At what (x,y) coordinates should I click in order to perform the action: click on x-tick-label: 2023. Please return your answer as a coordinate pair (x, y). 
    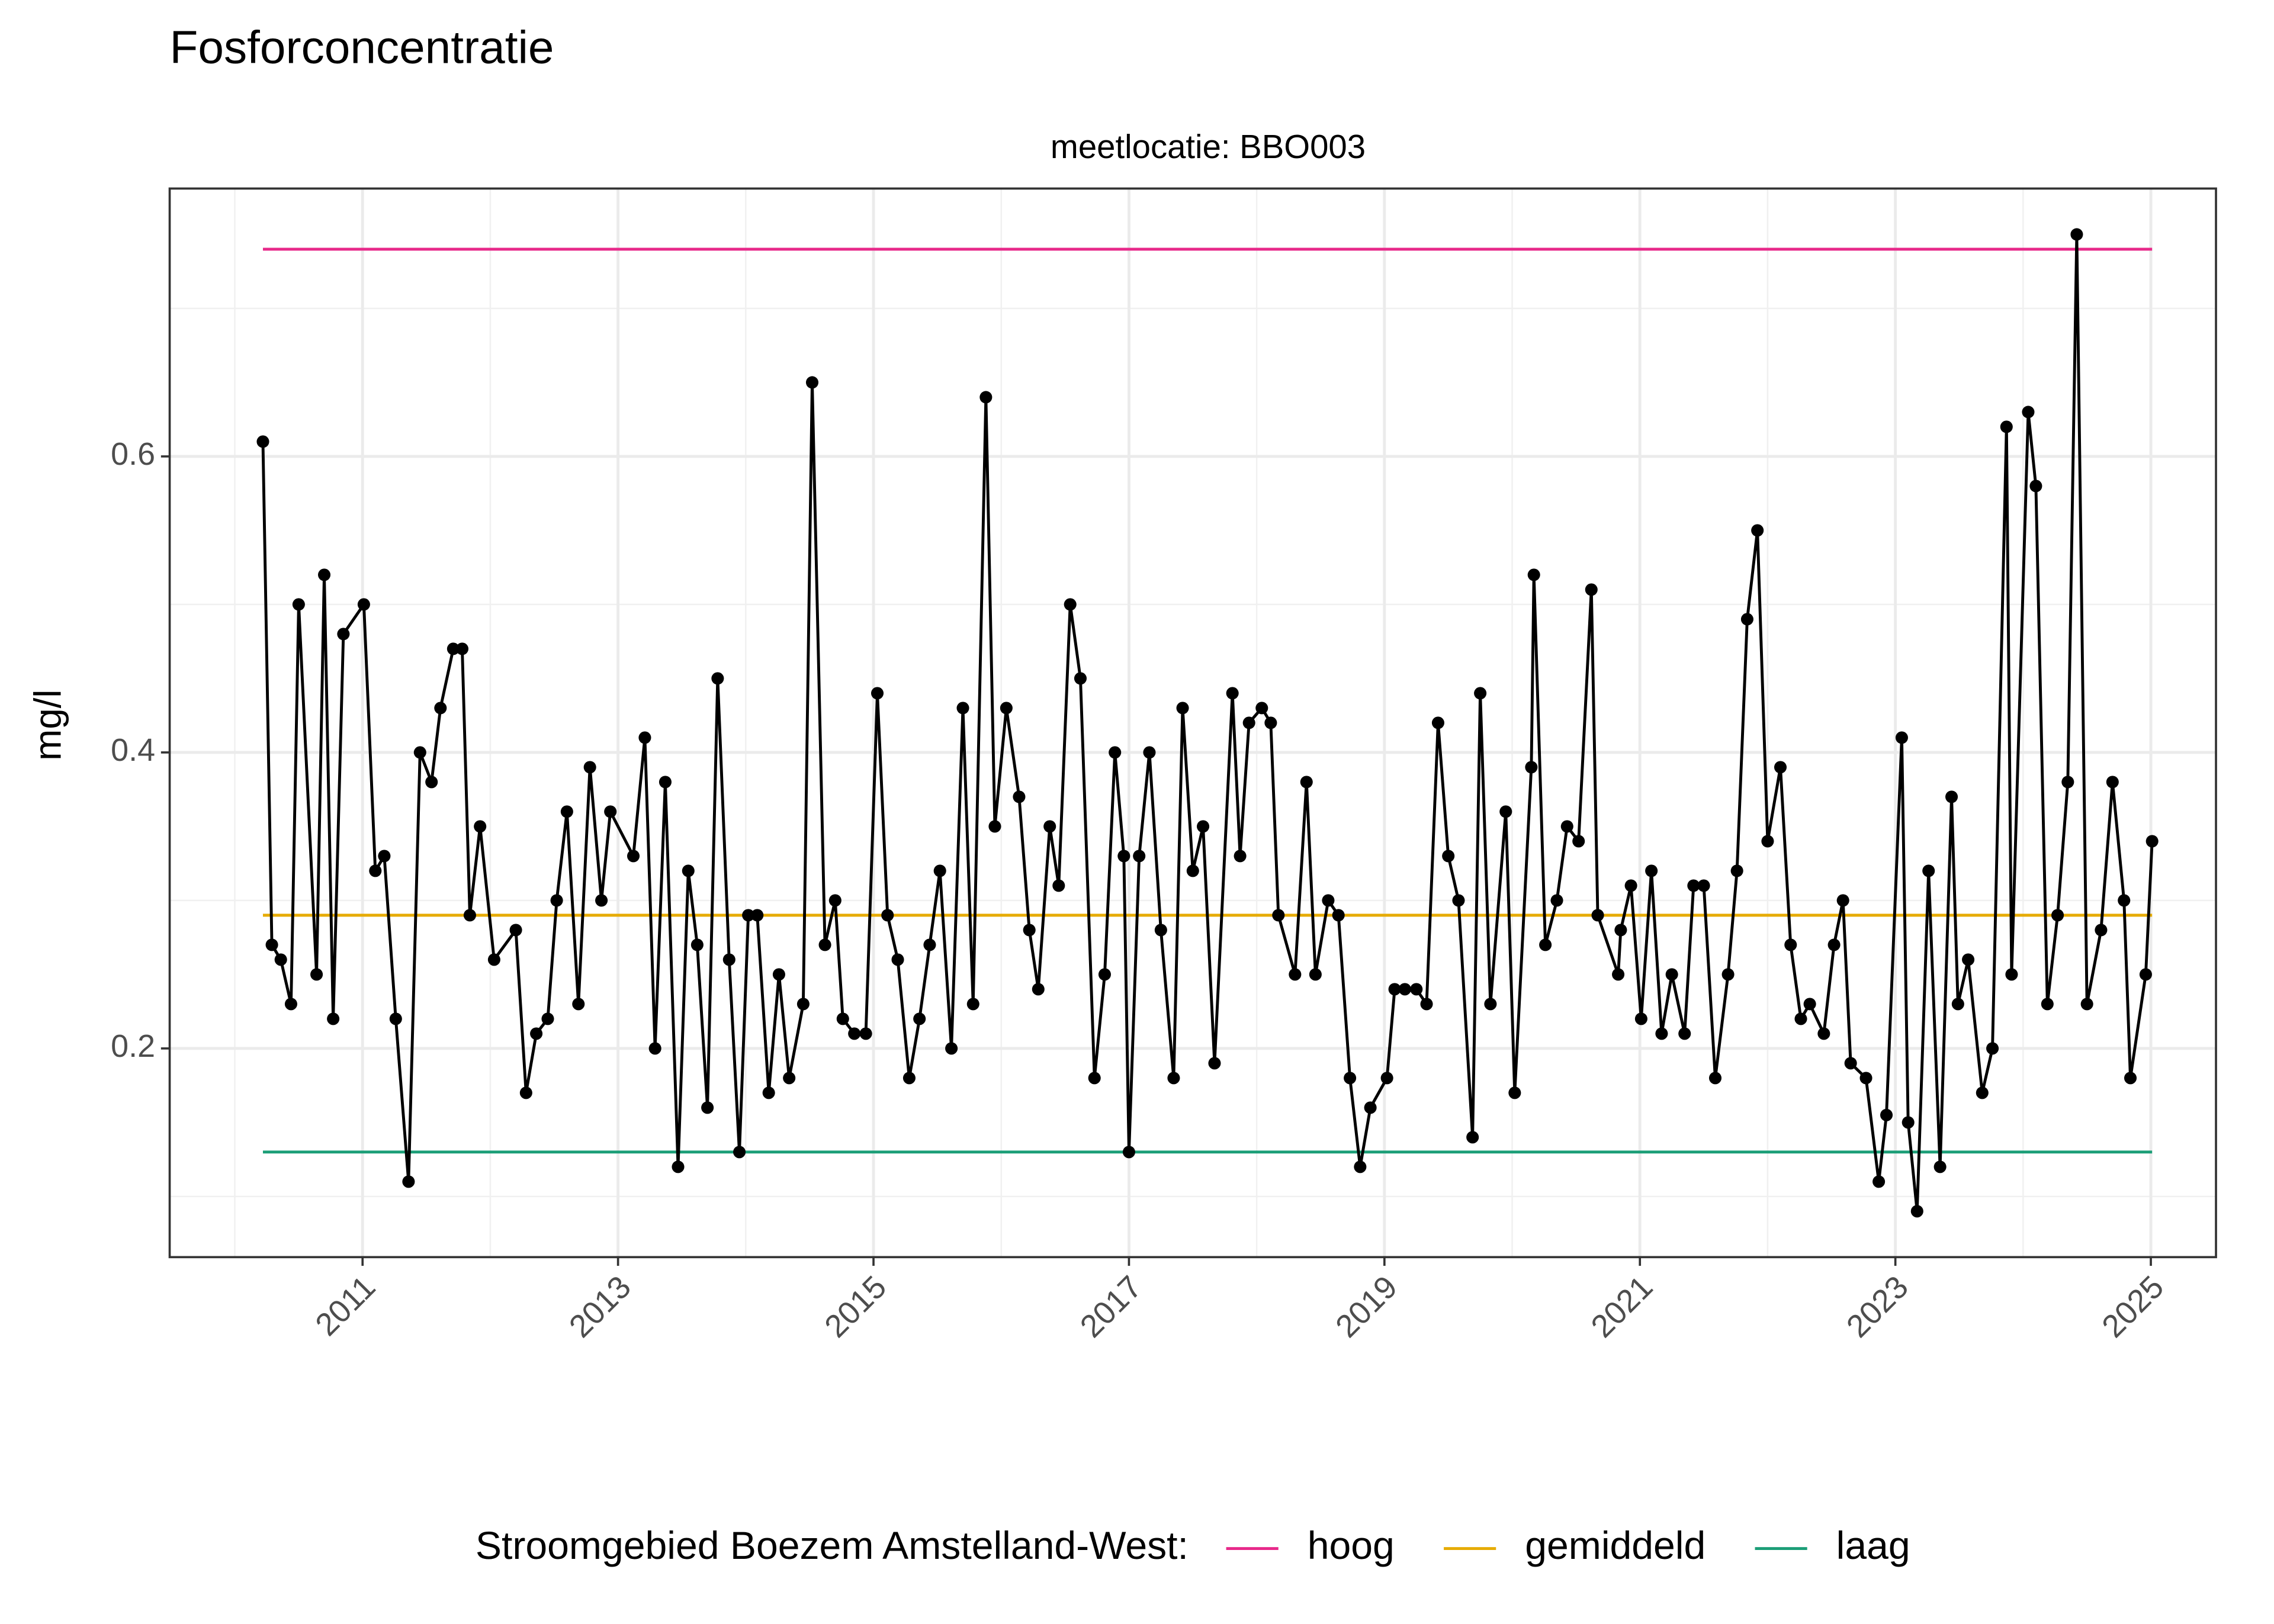
    Looking at the image, I should click on (1877, 1307).